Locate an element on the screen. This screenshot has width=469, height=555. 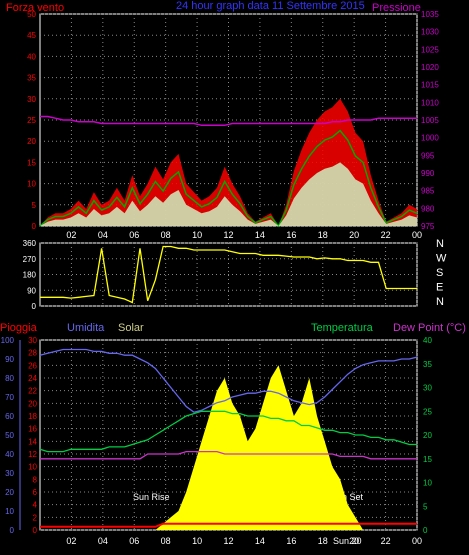
wind-average-line is located at coordinates (228, 178).